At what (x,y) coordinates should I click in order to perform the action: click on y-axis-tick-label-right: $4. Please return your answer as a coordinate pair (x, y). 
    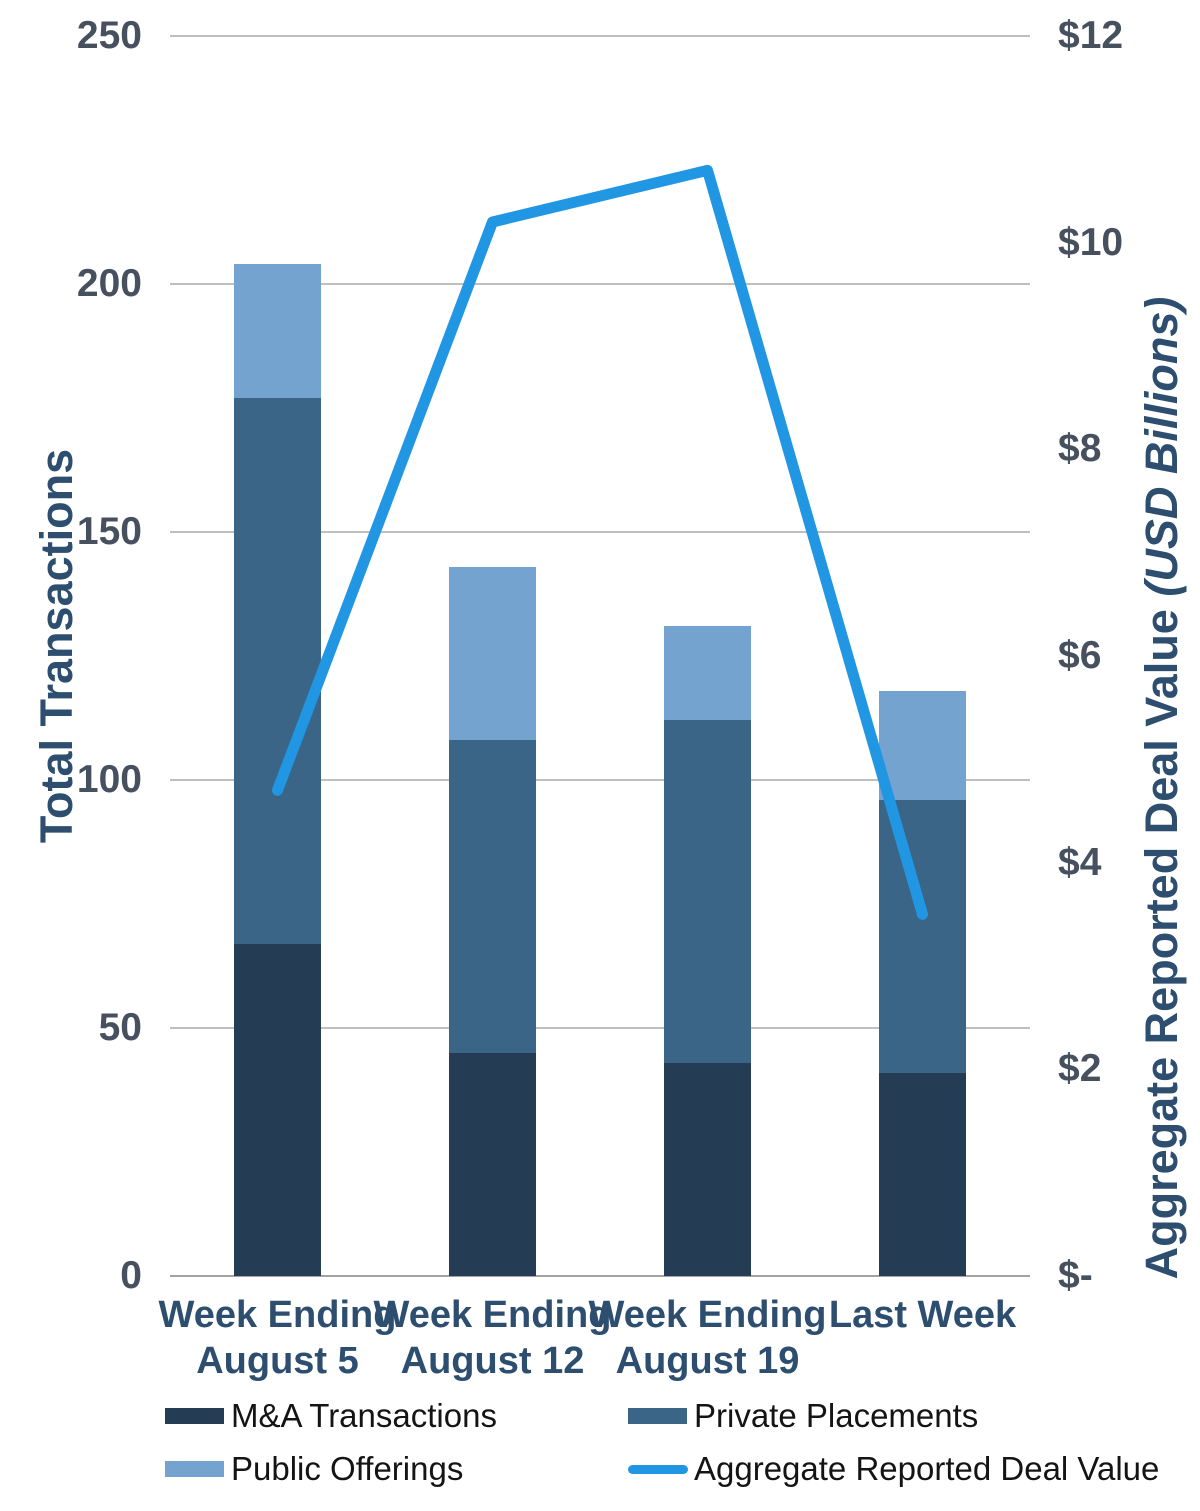
    Looking at the image, I should click on (1080, 862).